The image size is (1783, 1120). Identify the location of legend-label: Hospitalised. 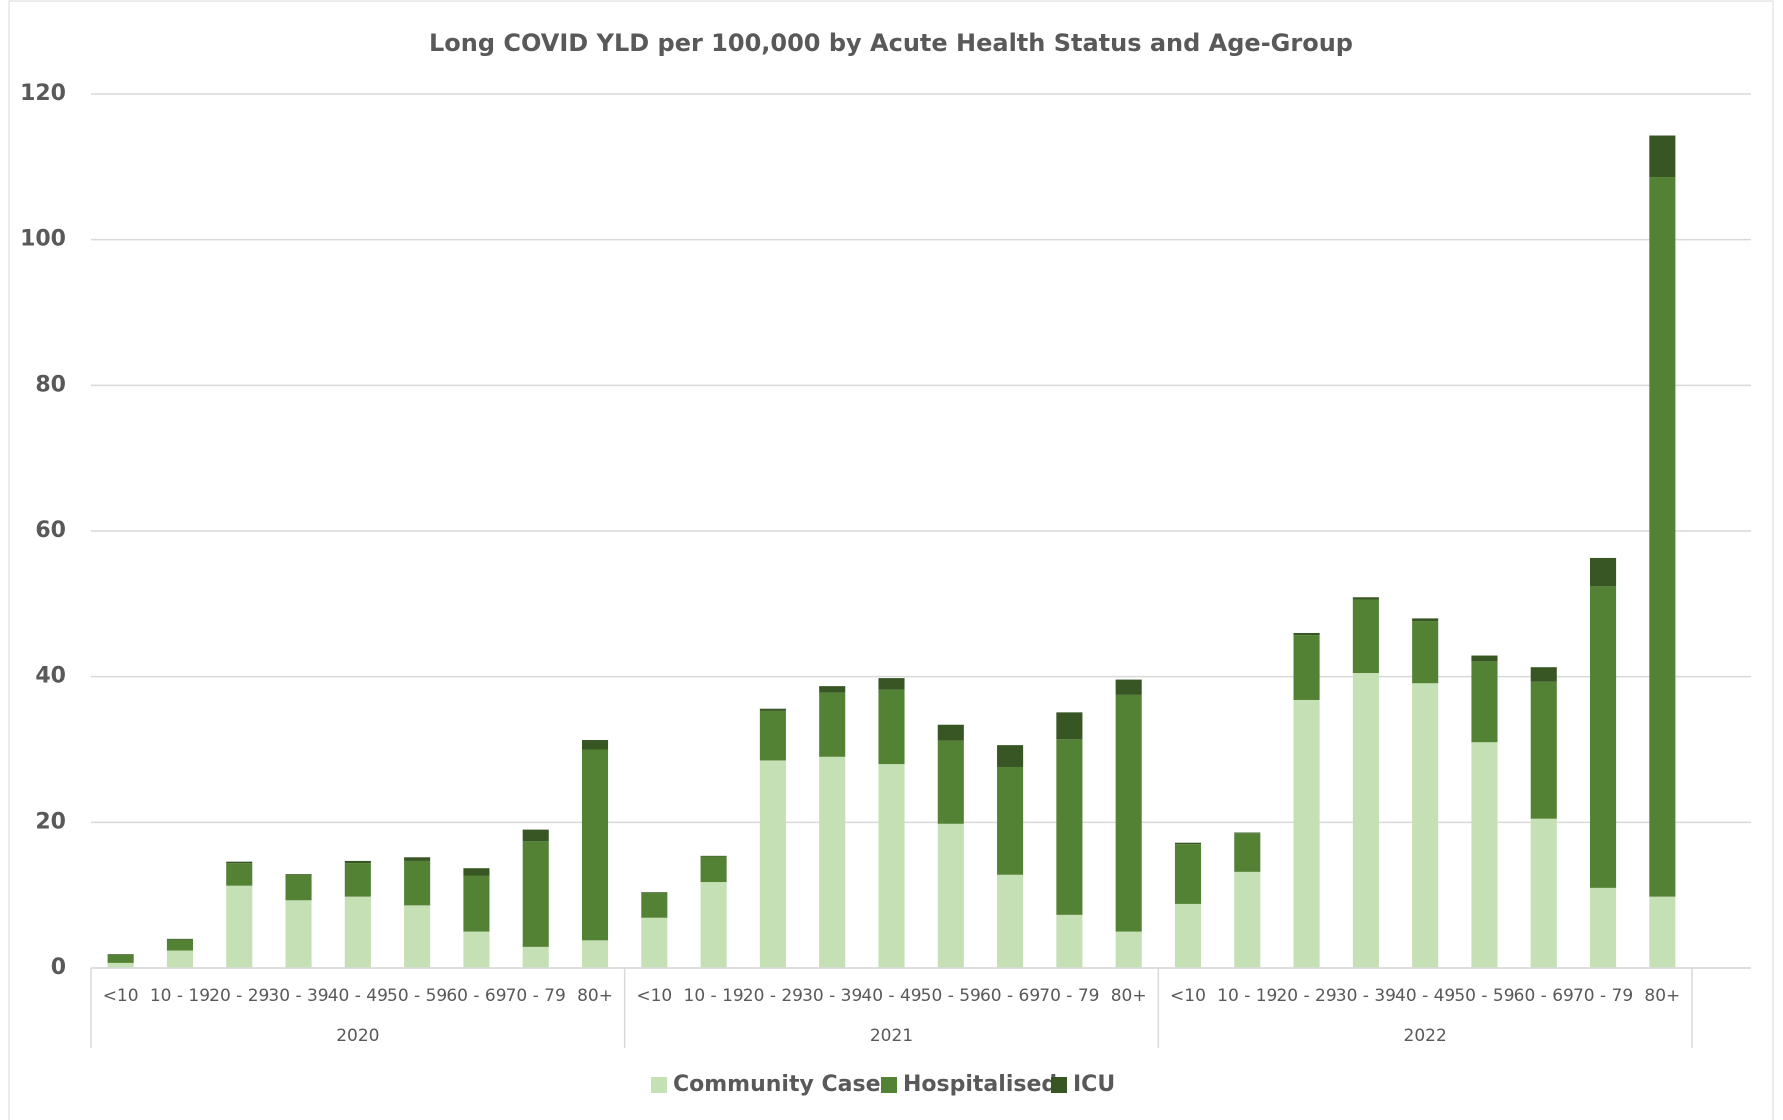
(980, 1084).